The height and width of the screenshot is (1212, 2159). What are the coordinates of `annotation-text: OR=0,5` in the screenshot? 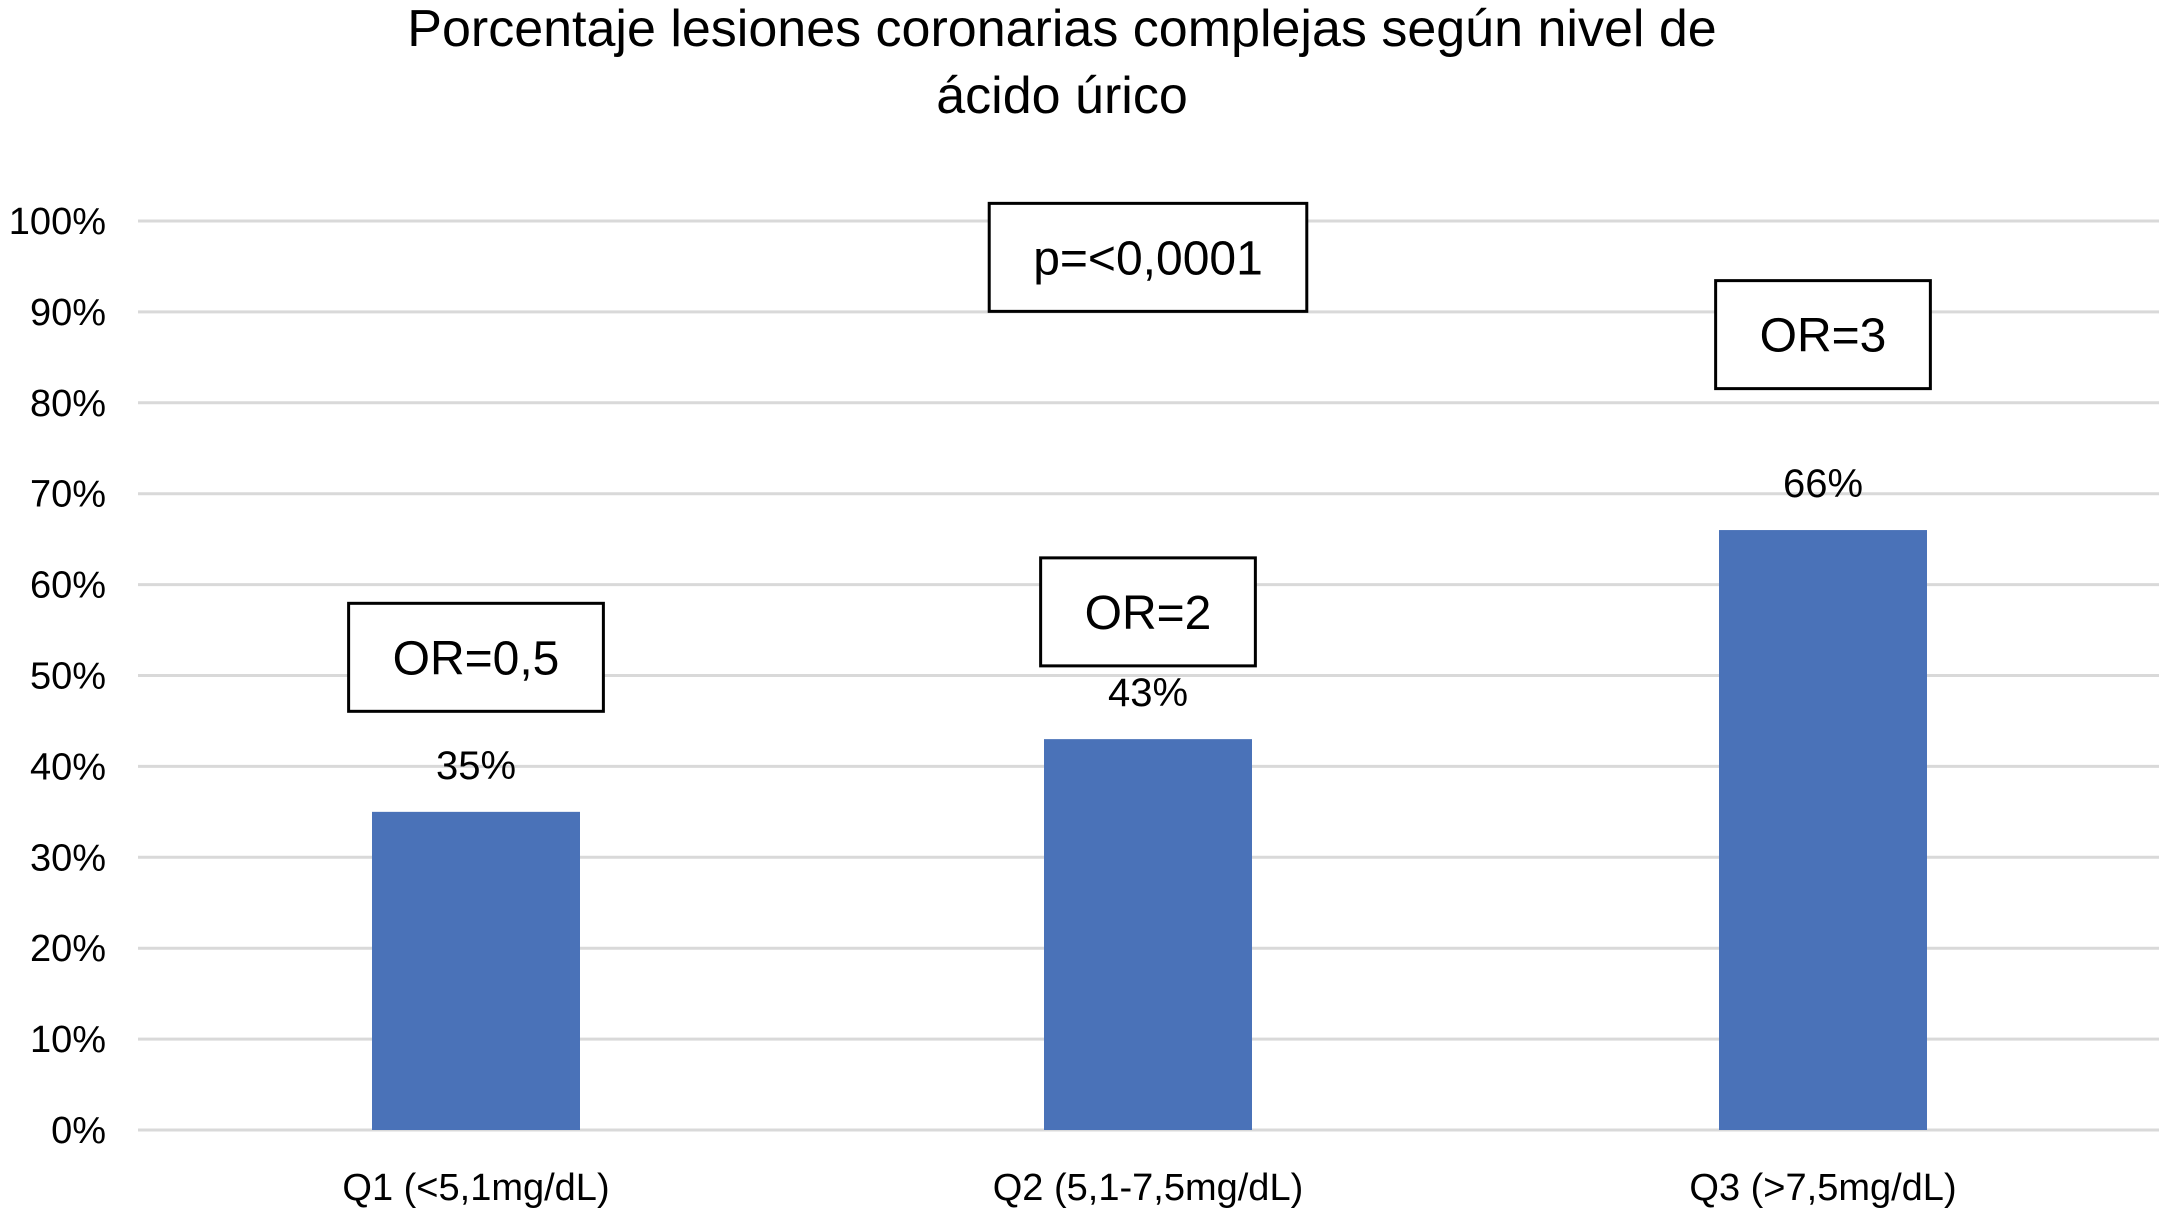 It's located at (476, 658).